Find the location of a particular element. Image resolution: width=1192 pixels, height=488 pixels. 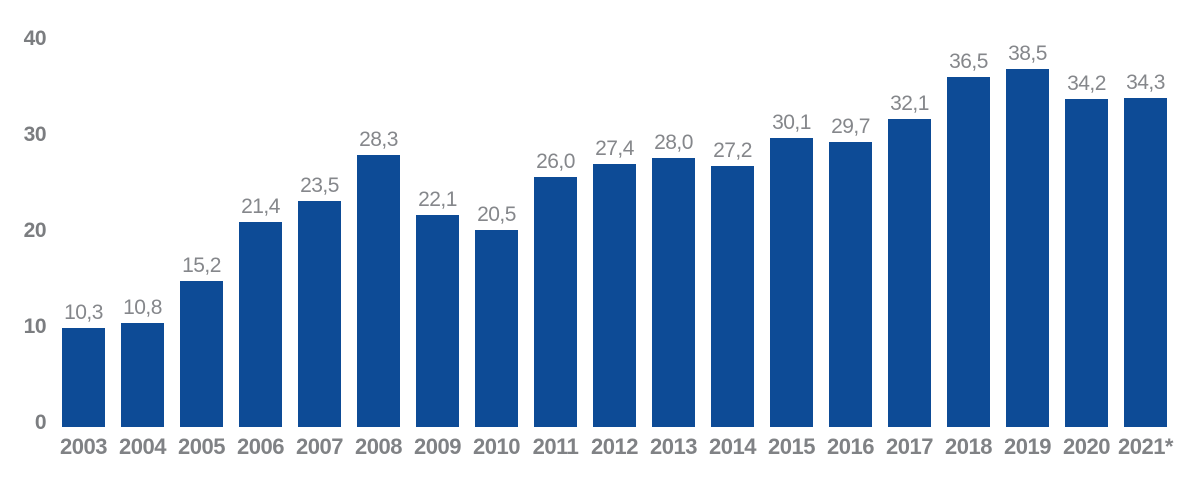

bar-value-label: 23,5 is located at coordinates (319, 186).